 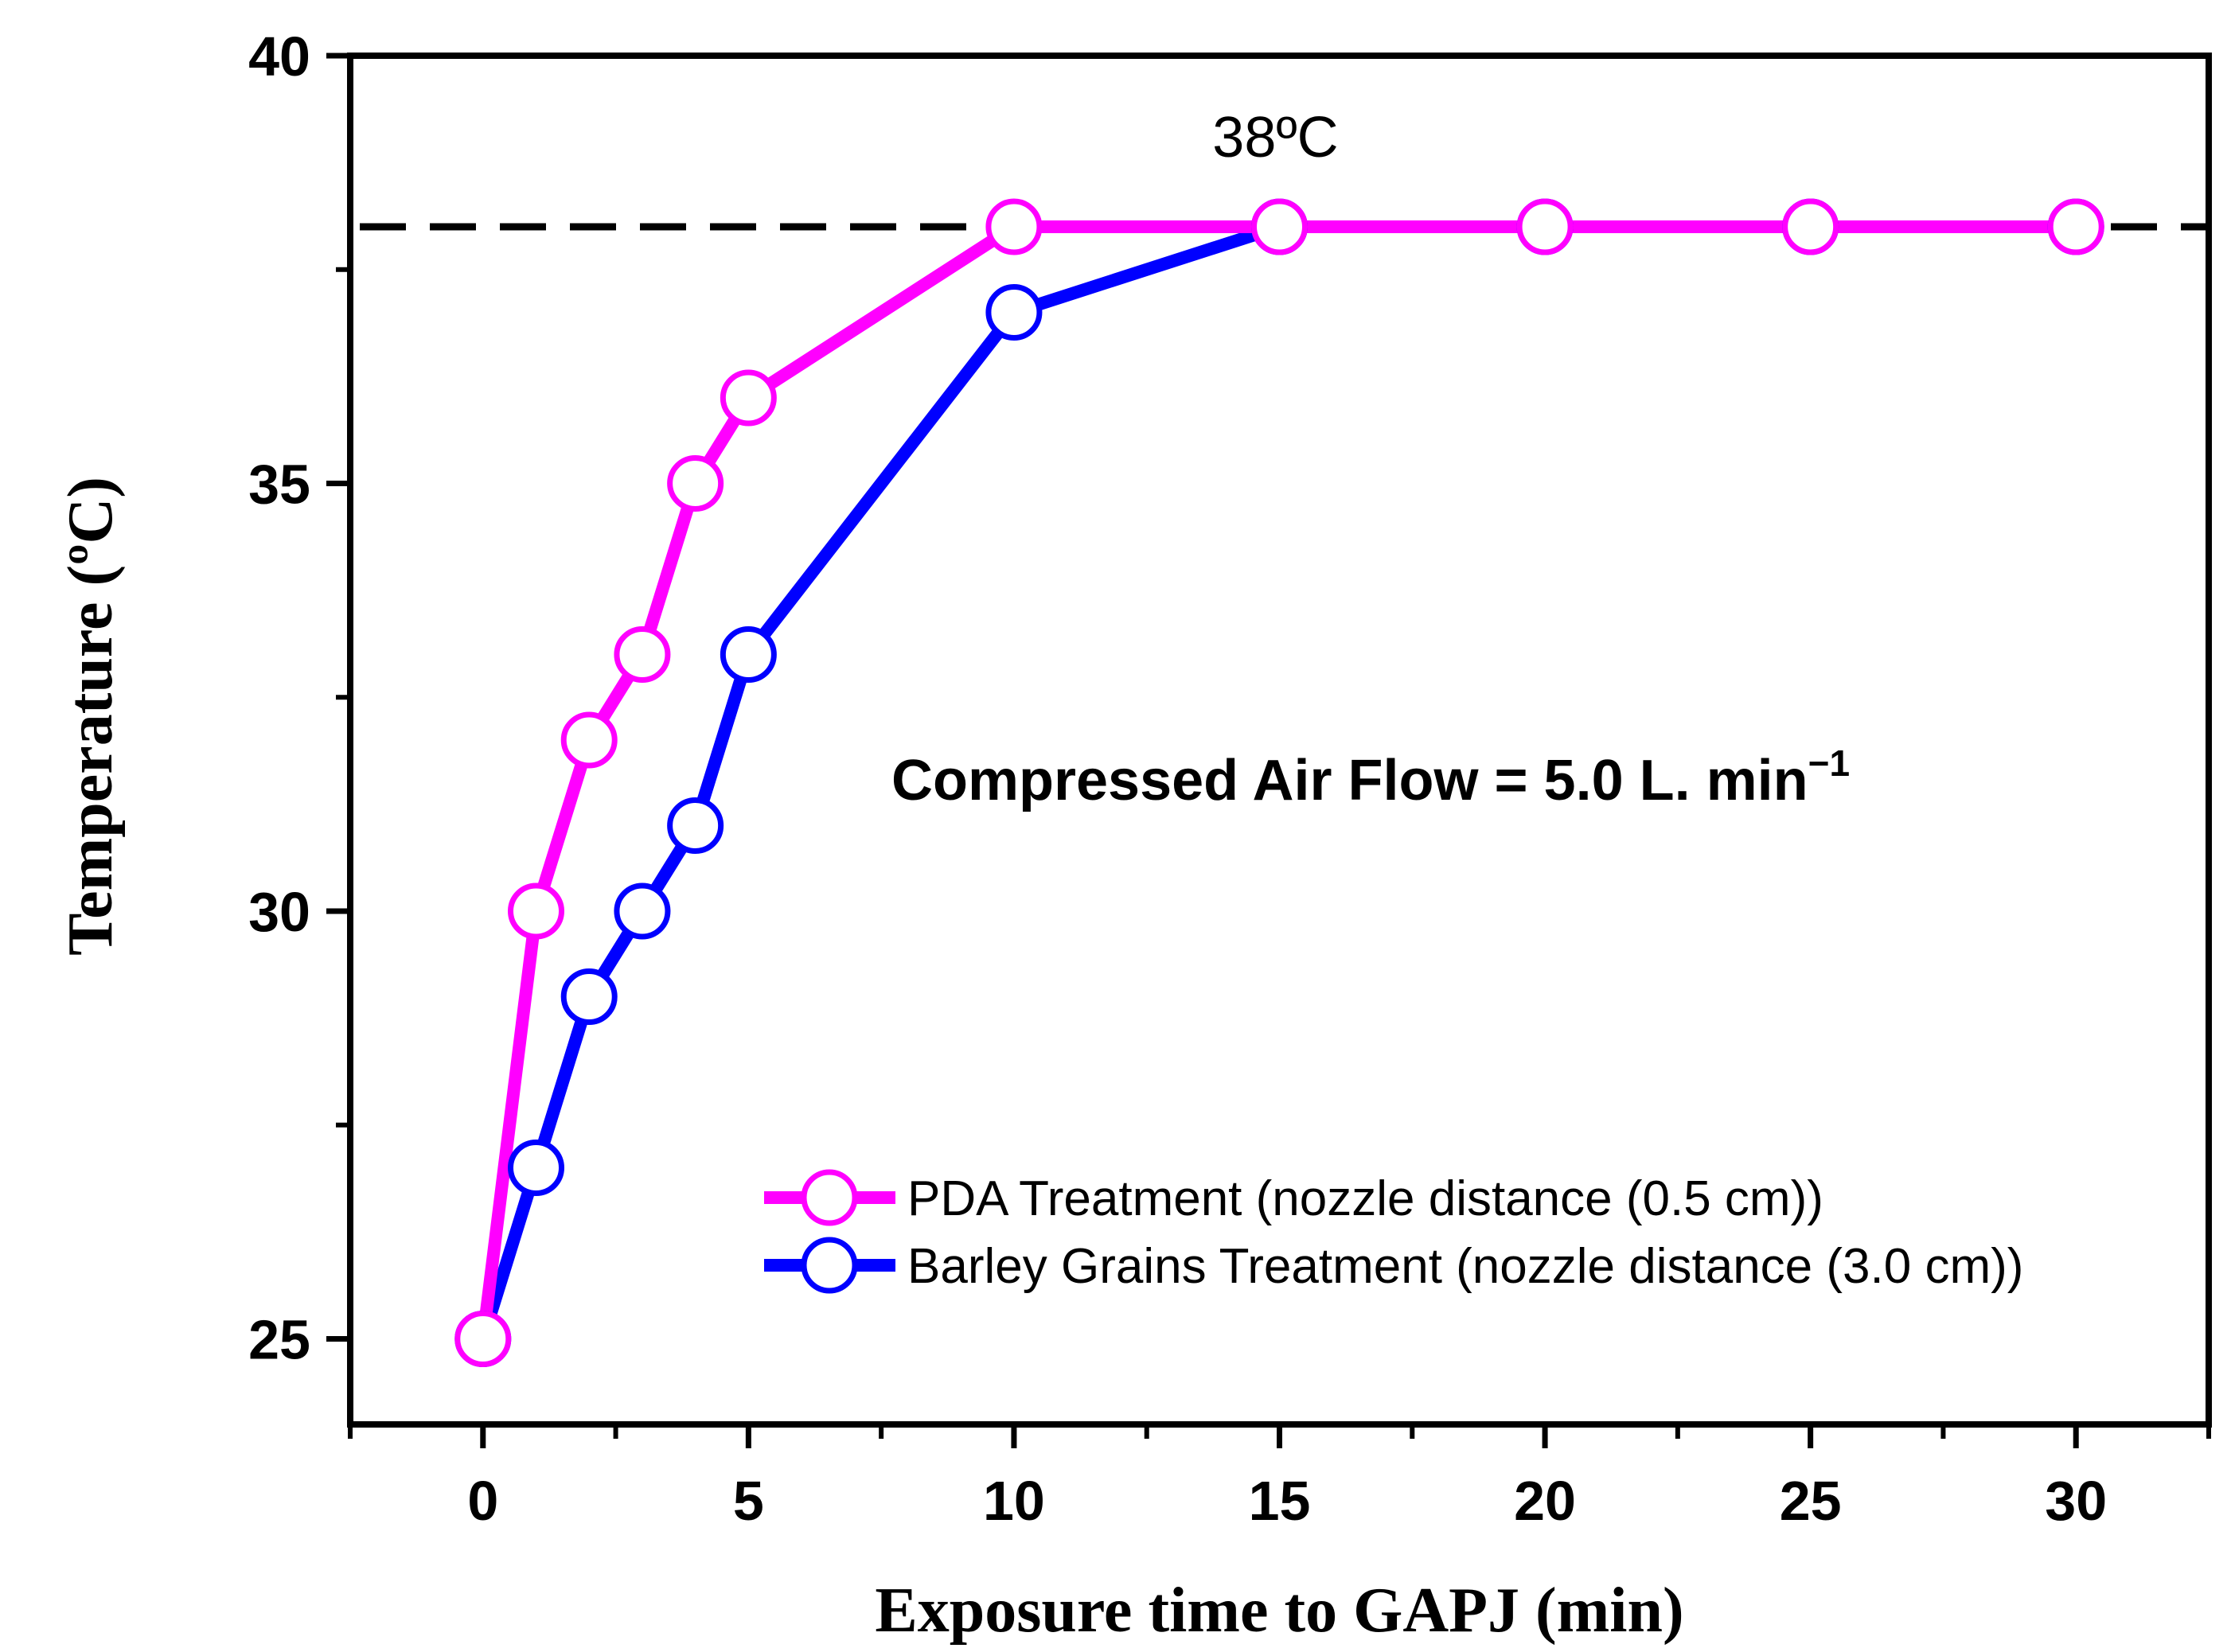 I want to click on reference-line-label: 38ºC, so click(x=1275, y=137).